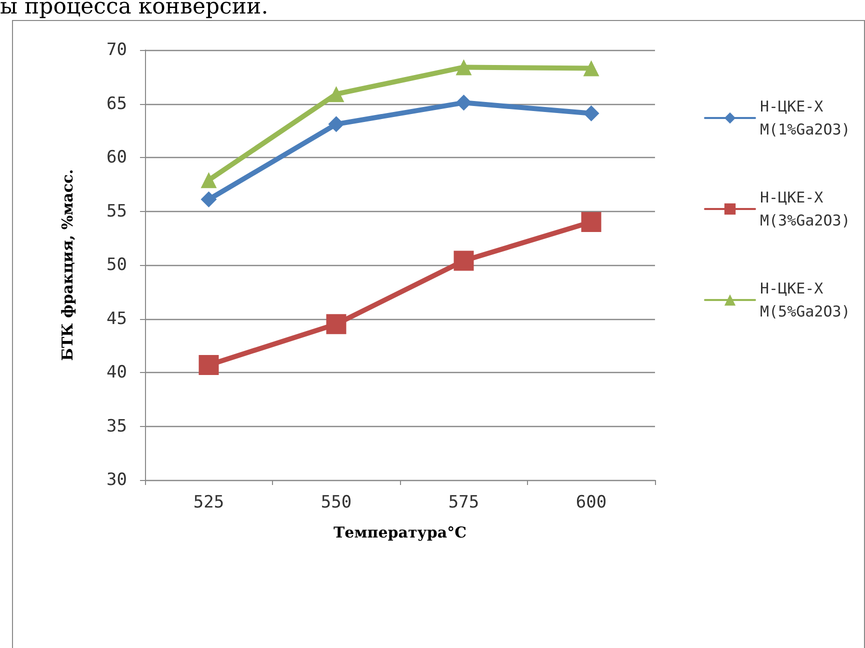 The width and height of the screenshot is (865, 648). Describe the element at coordinates (116, 158) in the screenshot. I see `y-tick-label: 60` at that location.